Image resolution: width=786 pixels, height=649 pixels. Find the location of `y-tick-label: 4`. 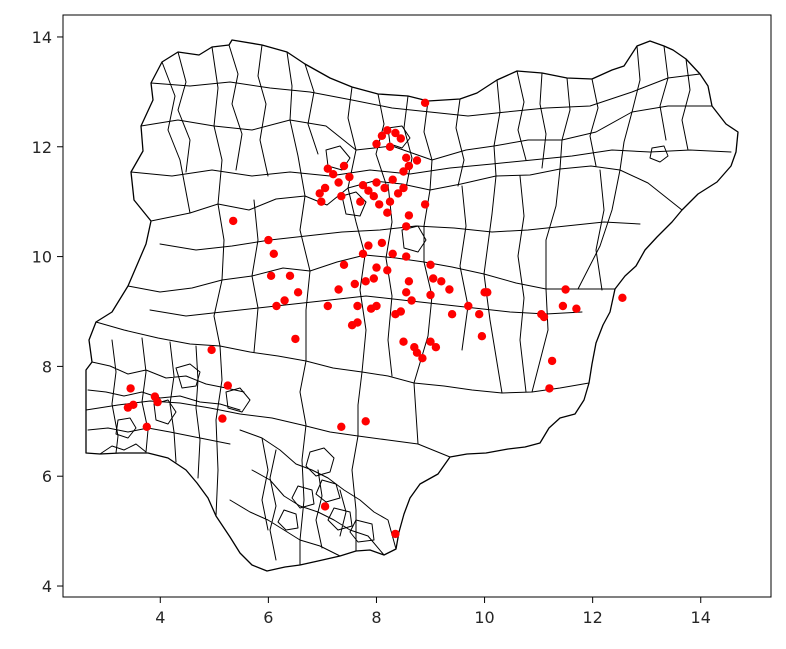

y-tick-label: 4 is located at coordinates (47, 586).